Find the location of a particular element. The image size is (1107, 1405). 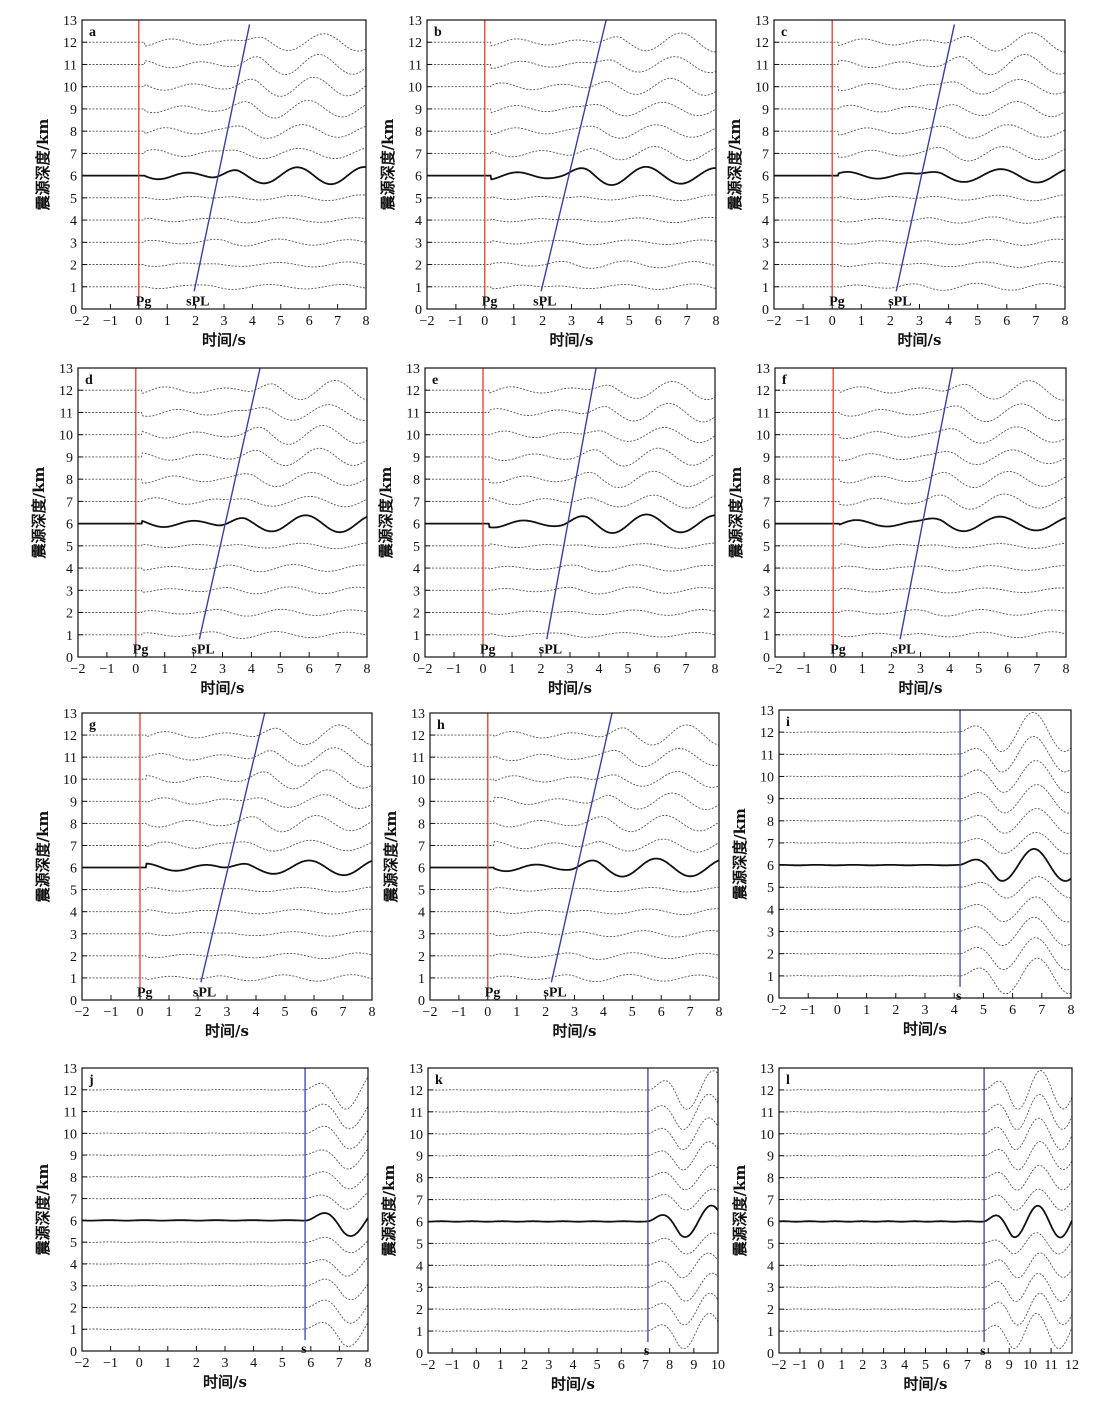

y-tick-label: 1 is located at coordinates (73, 288).